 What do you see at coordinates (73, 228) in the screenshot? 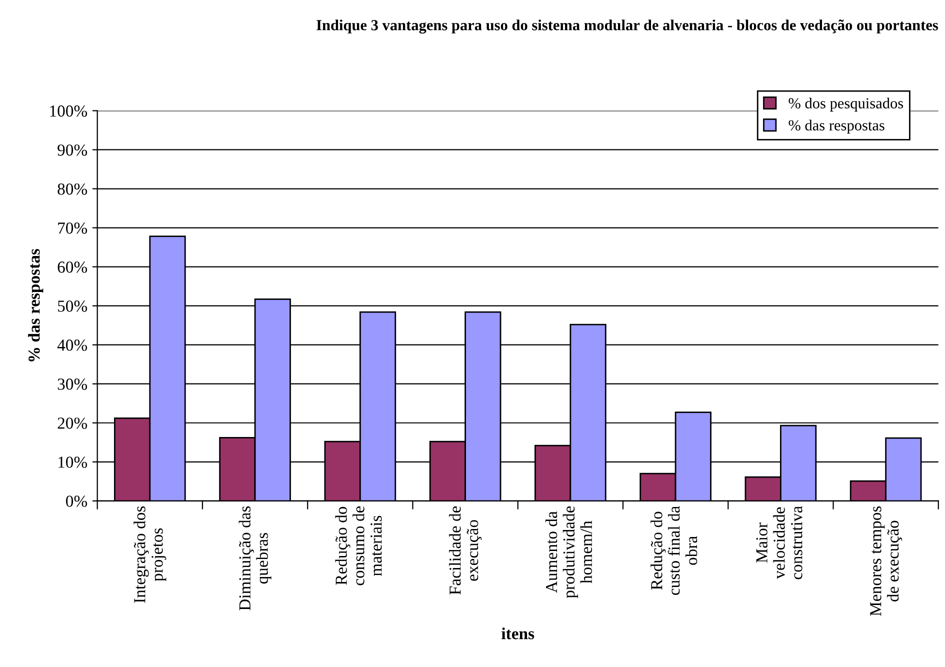
I see `y-tick-label: 70%` at bounding box center [73, 228].